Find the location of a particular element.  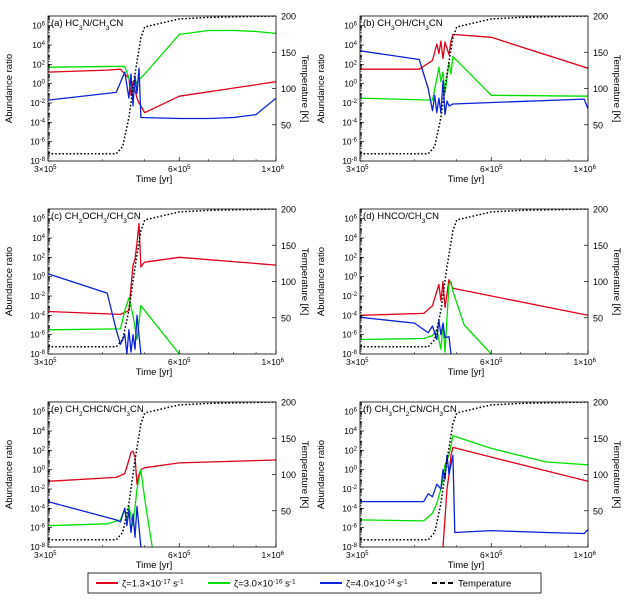

subscript: 2 is located at coordinates (408, 414).